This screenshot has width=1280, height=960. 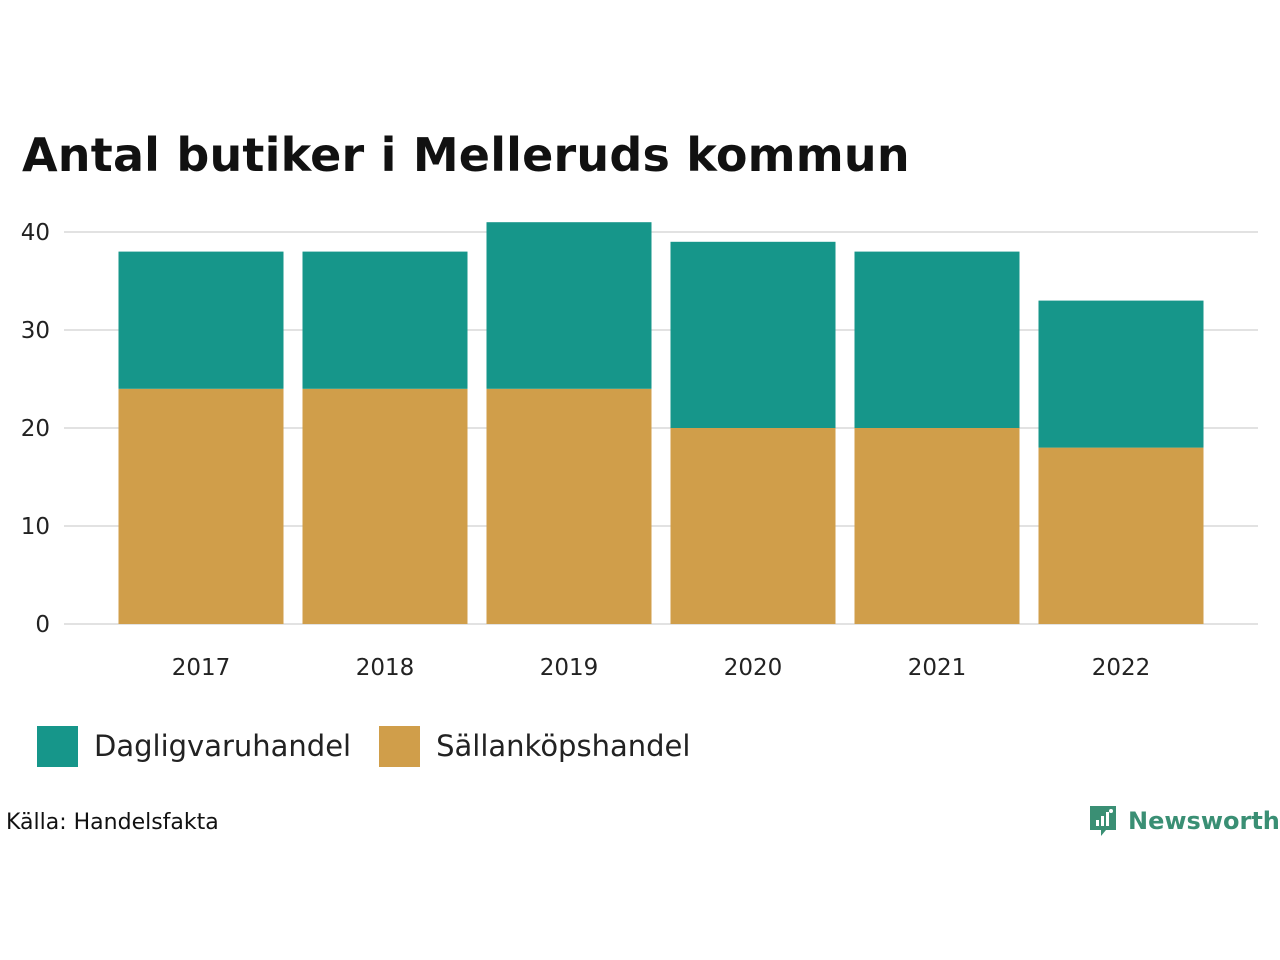 I want to click on bar-dagligvaruhandel-2019, so click(x=569, y=305).